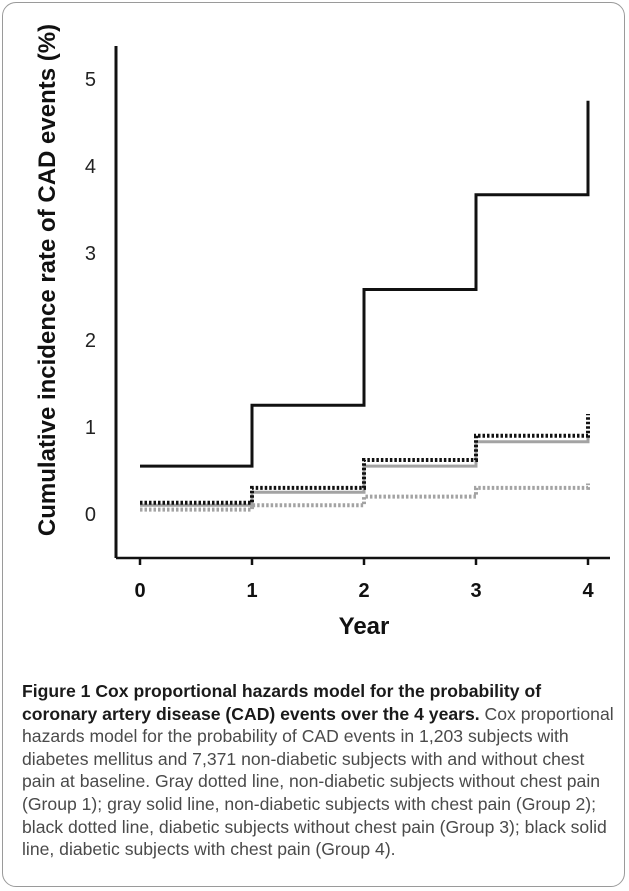 The image size is (629, 891). What do you see at coordinates (364, 626) in the screenshot?
I see `x-axis-label: Year` at bounding box center [364, 626].